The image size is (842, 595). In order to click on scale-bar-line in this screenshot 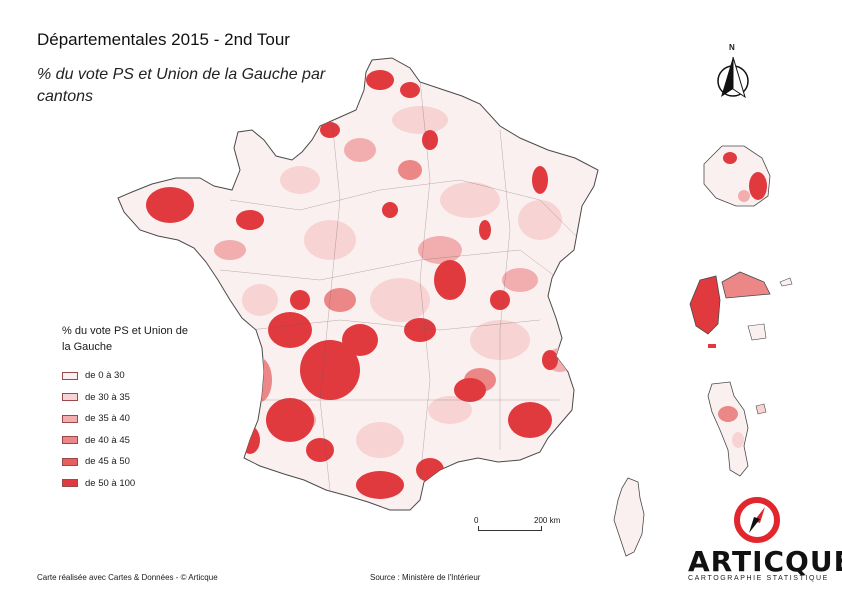, I will do `click(510, 528)`.